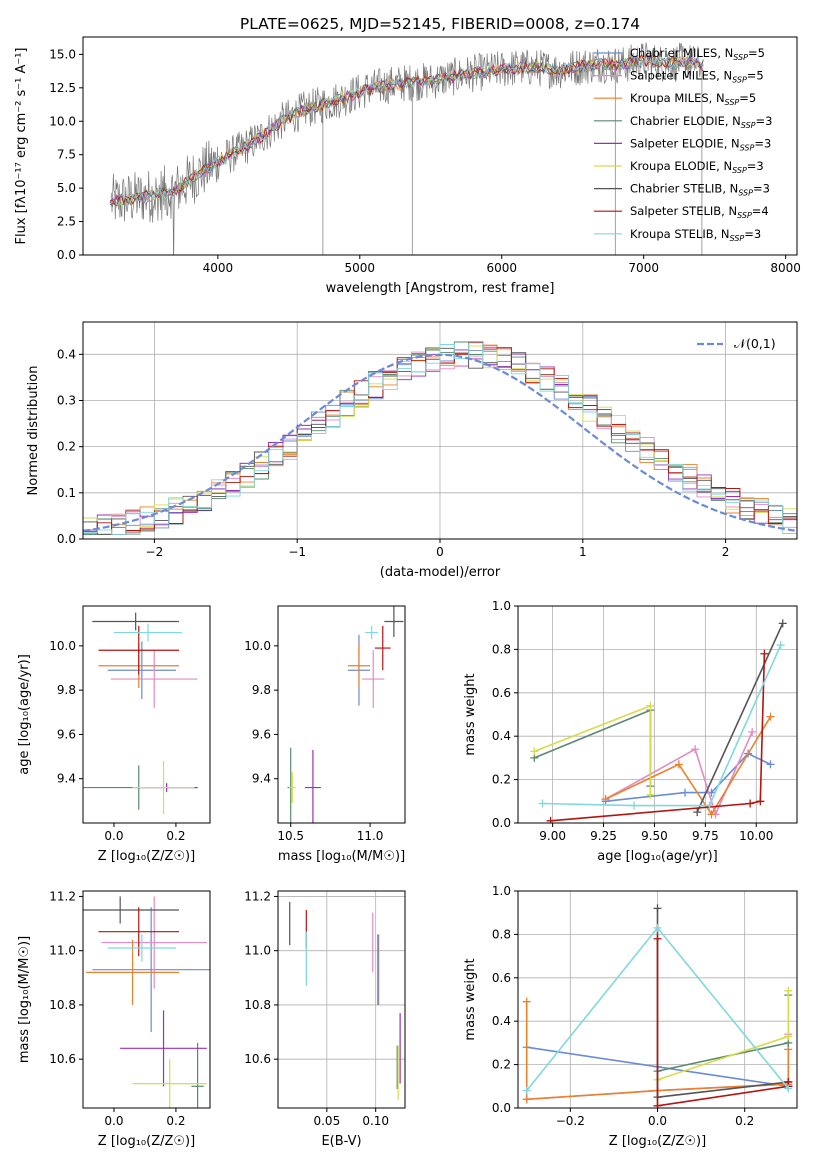  I want to click on legend-entry: Salpeter MILES, NSSP=5, so click(697, 77).